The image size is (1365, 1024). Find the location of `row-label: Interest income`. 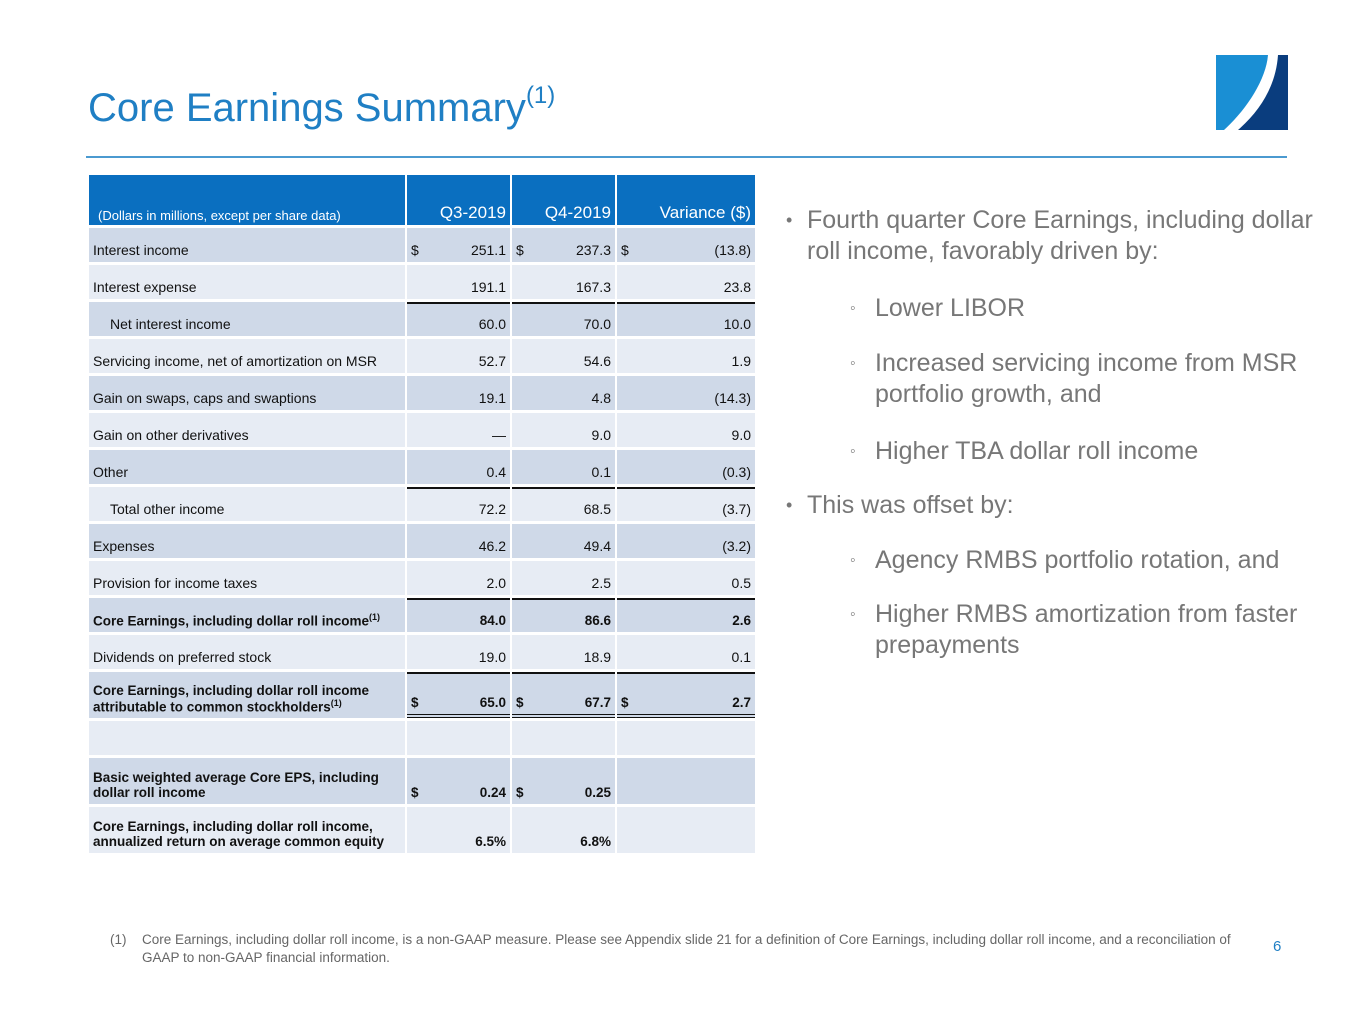

row-label: Interest income is located at coordinates (247, 245).